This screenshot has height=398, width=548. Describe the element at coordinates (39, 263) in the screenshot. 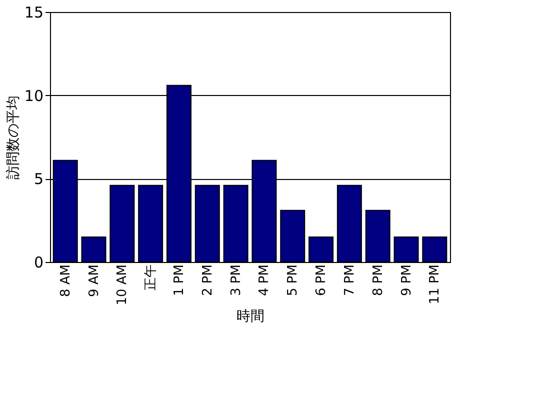

I see `y-tick-label: 0` at that location.